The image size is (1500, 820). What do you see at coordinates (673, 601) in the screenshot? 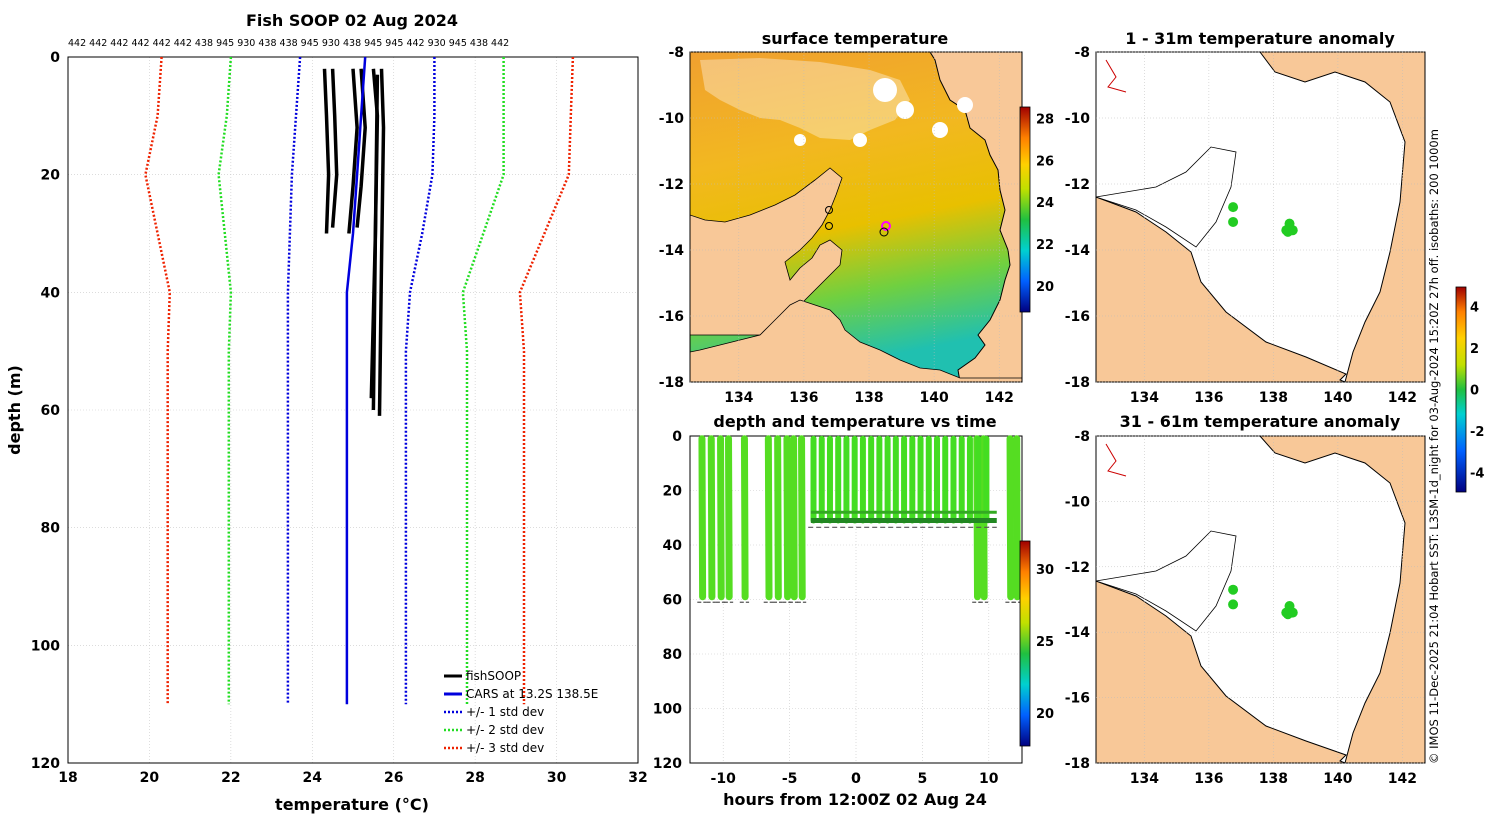
I see `time-y-tick: 60` at bounding box center [673, 601].